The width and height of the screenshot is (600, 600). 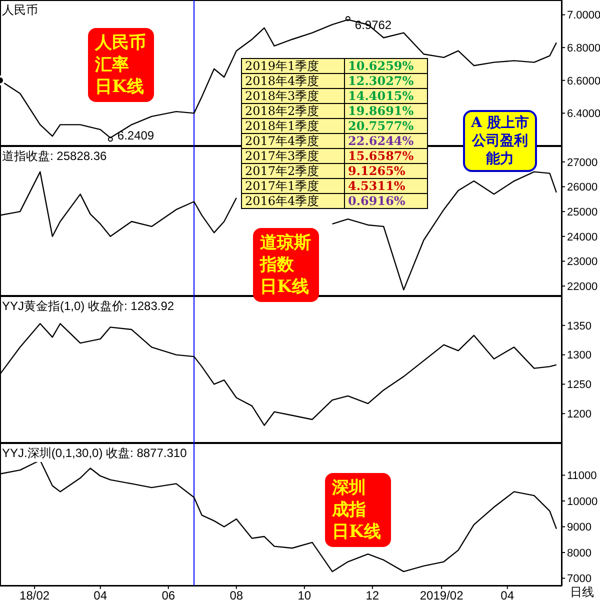 What do you see at coordinates (582, 188) in the screenshot?
I see `y-tick-label: 26000` at bounding box center [582, 188].